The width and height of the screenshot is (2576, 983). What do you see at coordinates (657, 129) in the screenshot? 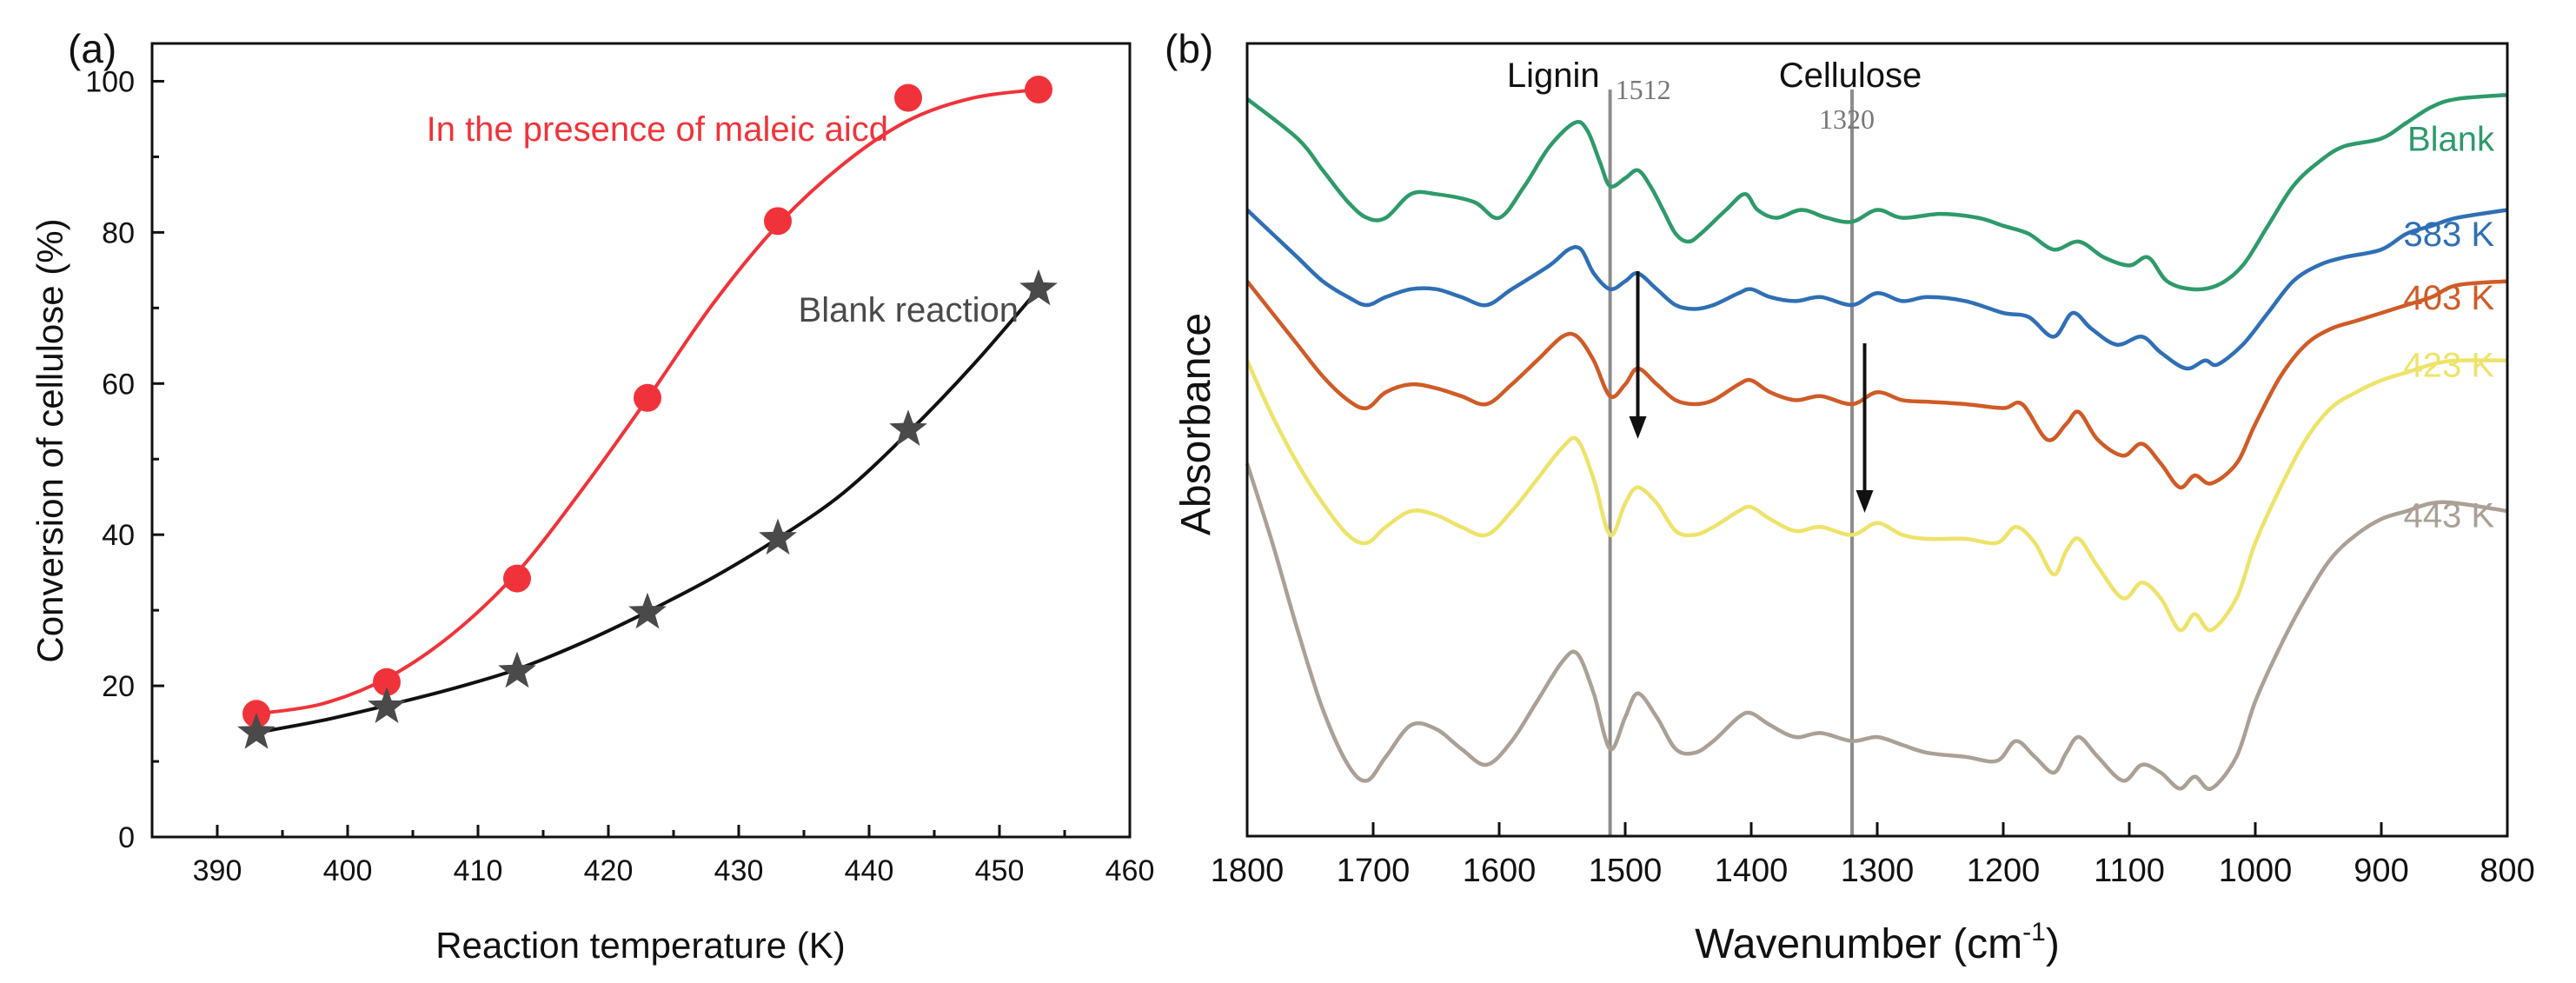
I see `legend-maleic-acid: In the presence of maleic aicd` at bounding box center [657, 129].